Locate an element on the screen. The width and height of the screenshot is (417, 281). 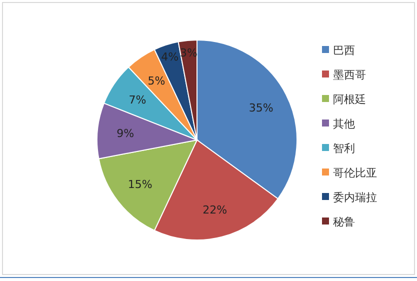
legend-label: 秘鲁 is located at coordinates (344, 222).